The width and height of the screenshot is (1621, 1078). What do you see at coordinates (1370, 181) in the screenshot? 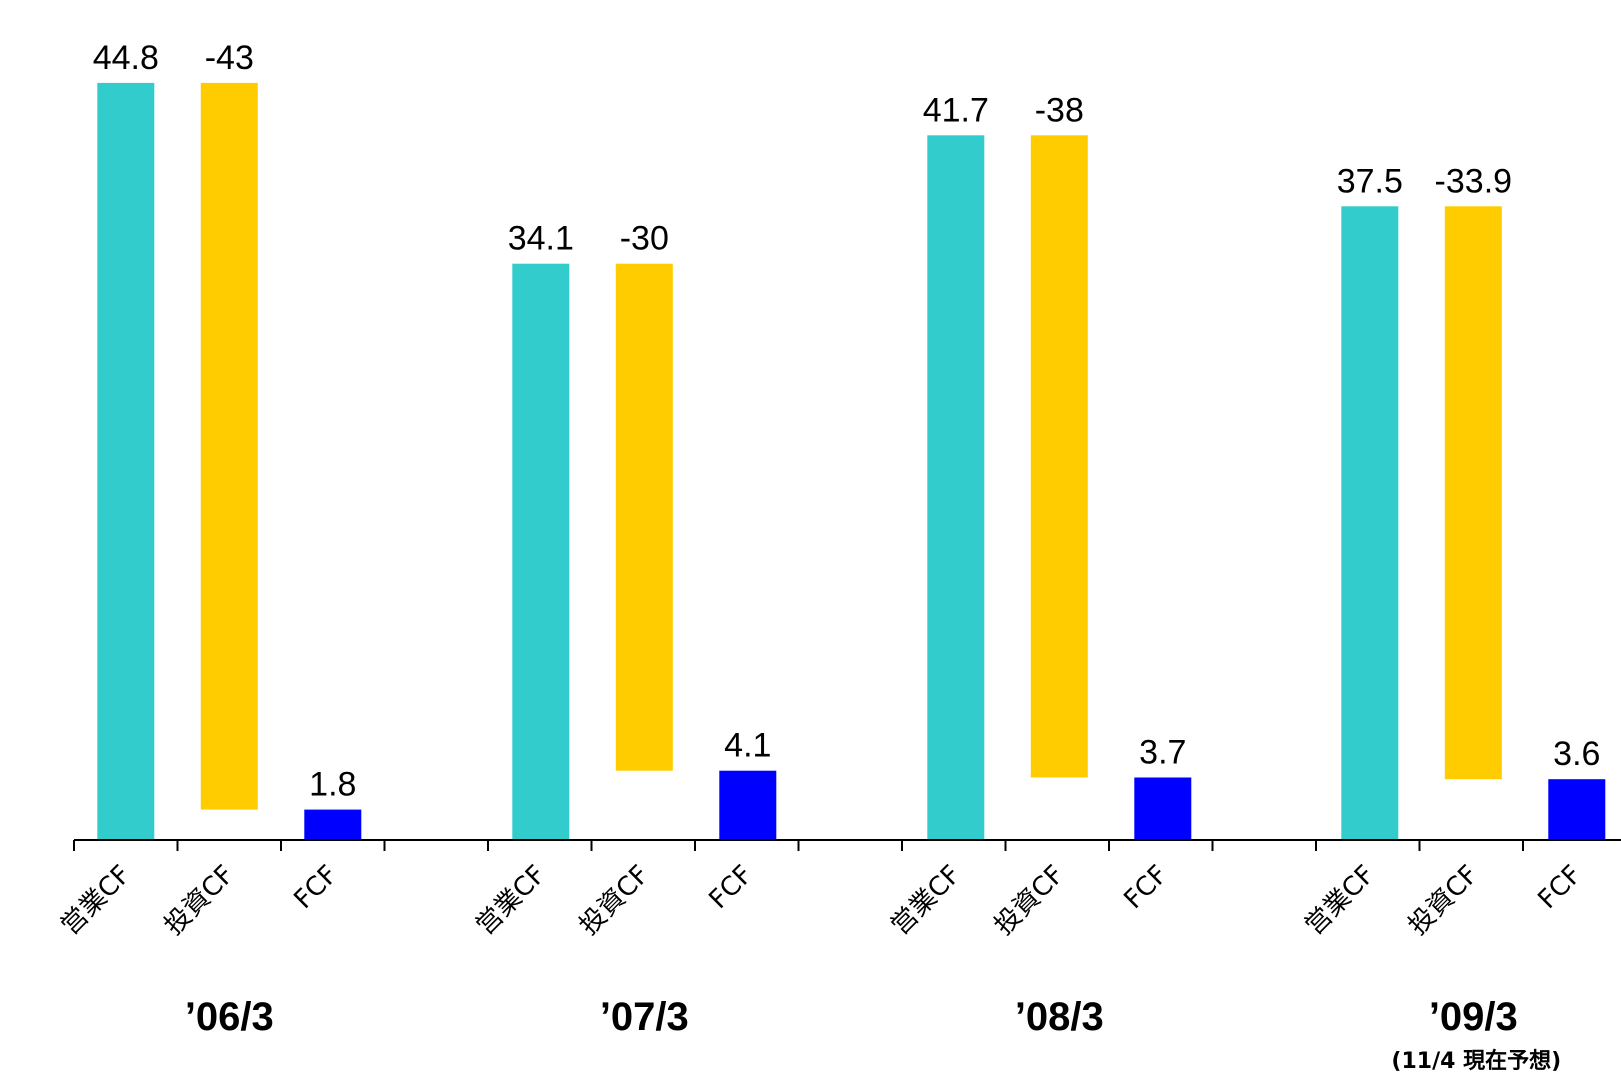
I see `data-label: 37.5` at bounding box center [1370, 181].